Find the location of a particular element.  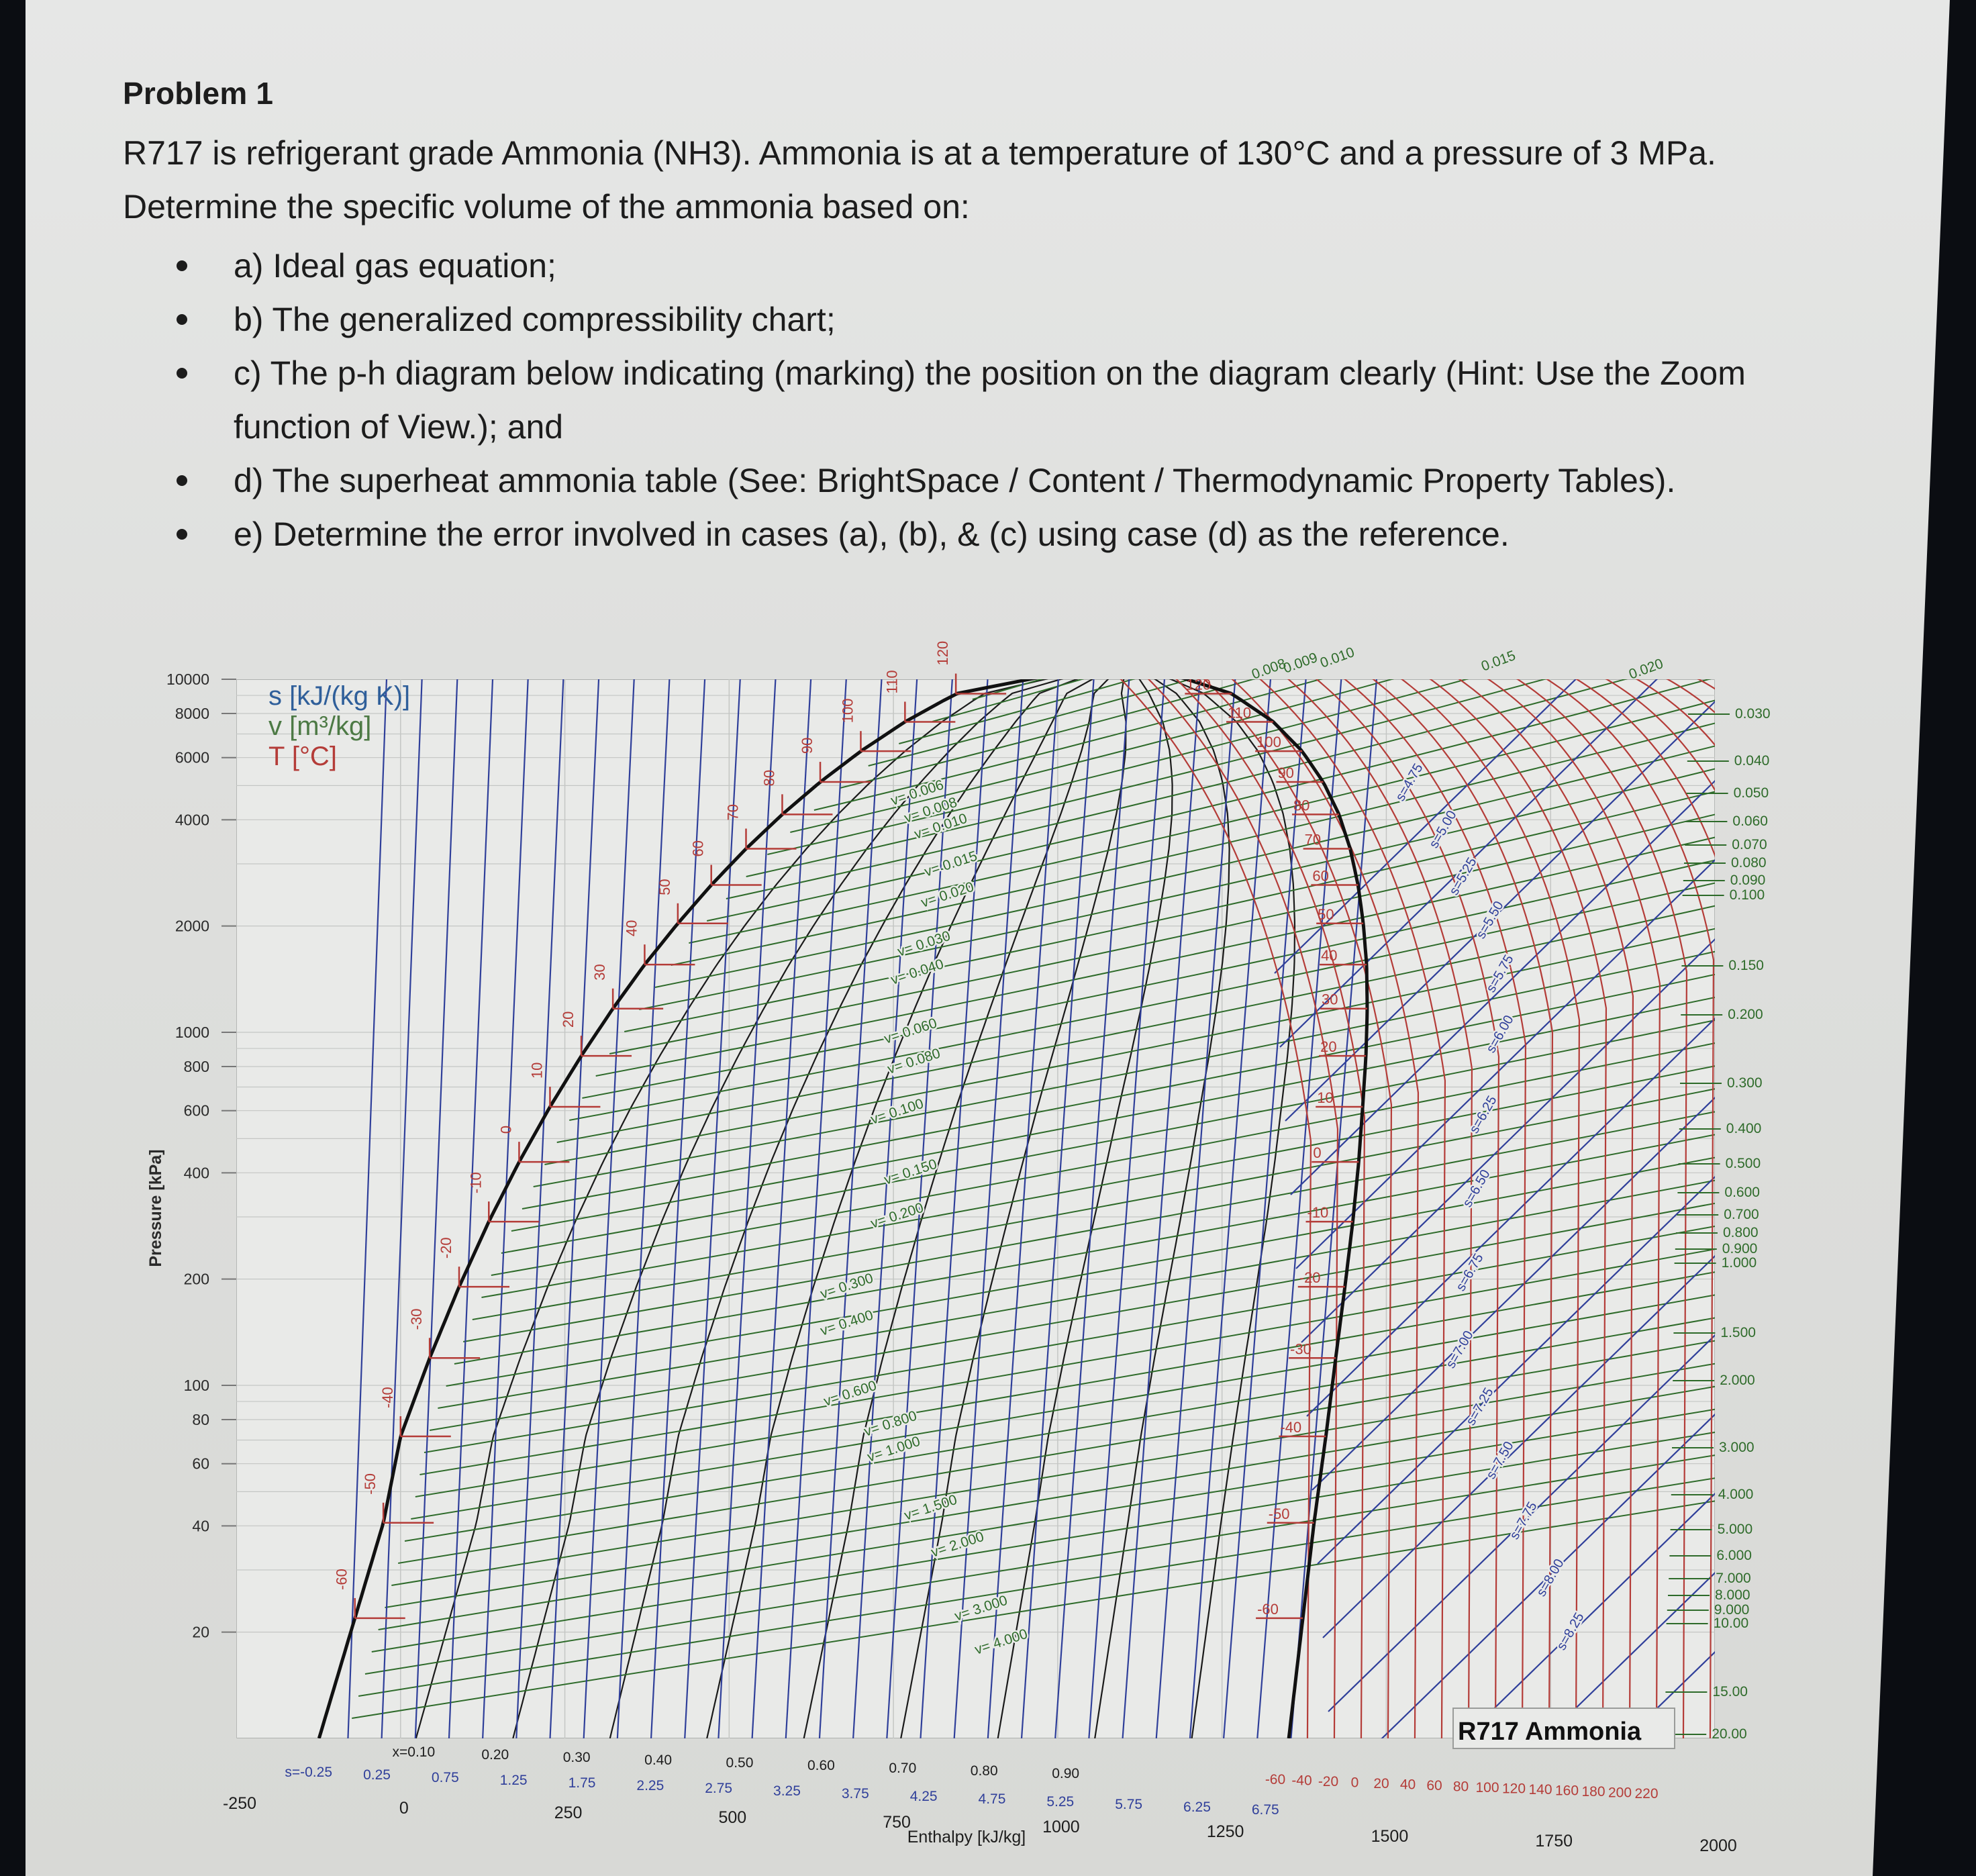

svg-text: s=-0.25 is located at coordinates (309, 1773).